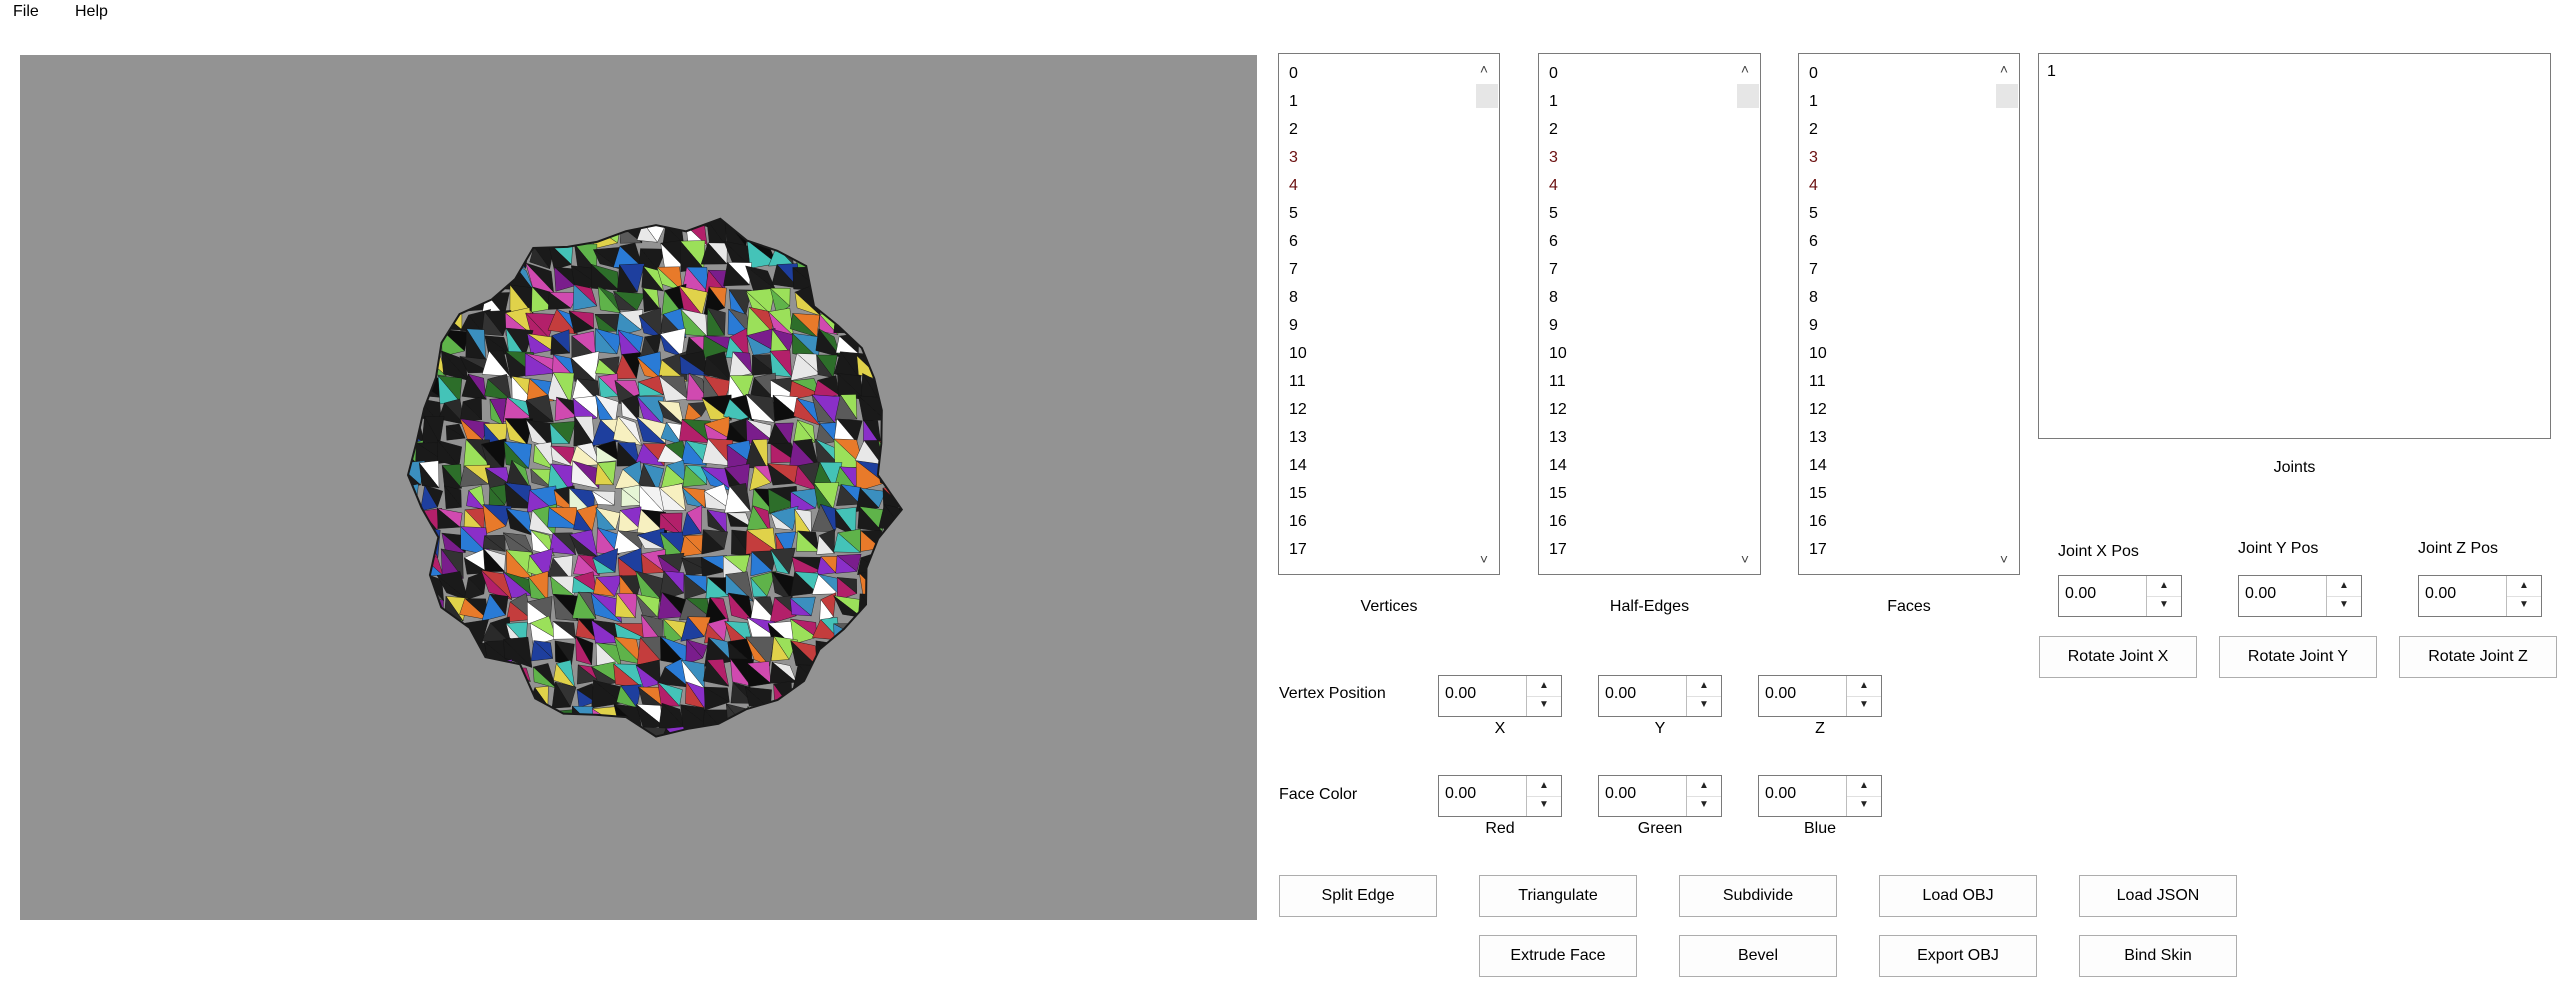 This screenshot has width=2559, height=1002. Describe the element at coordinates (1358, 896) in the screenshot. I see `split-edge-button: Split Edge` at that location.